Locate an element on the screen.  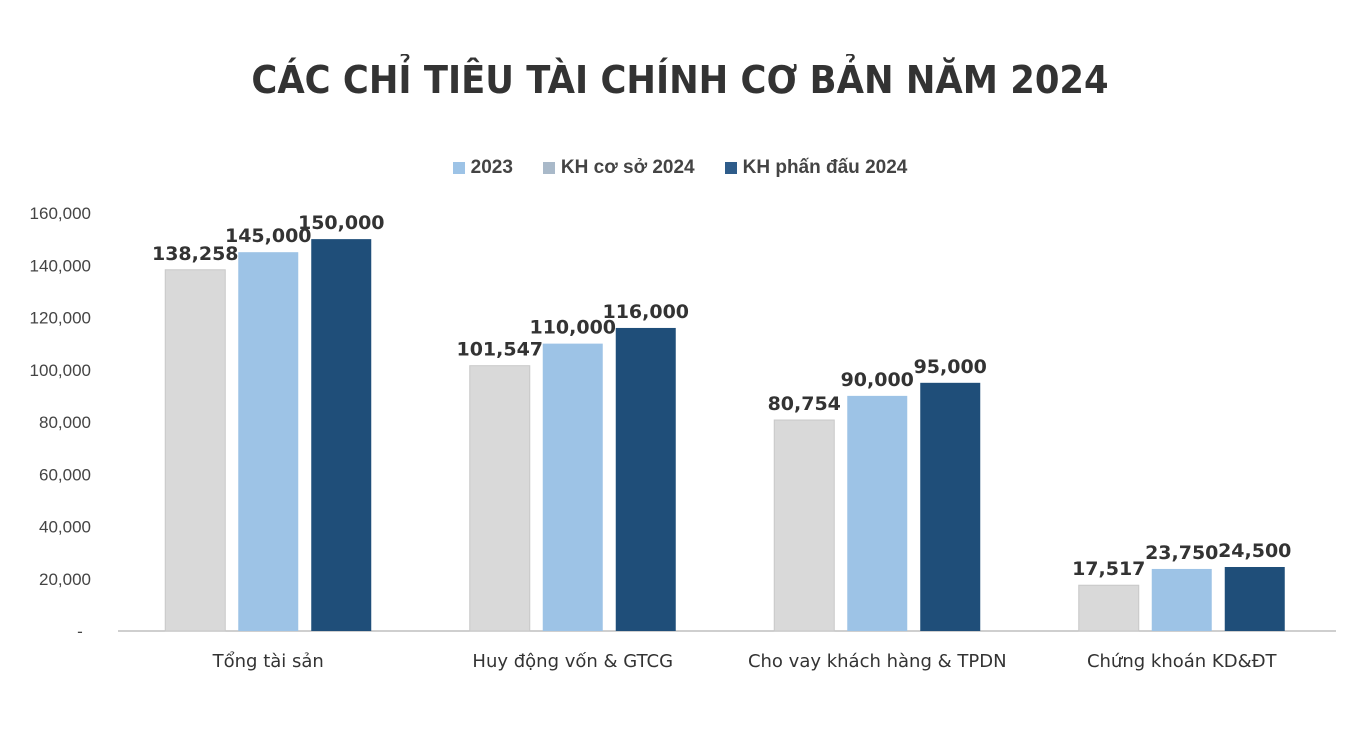
data-label: 116,000 is located at coordinates (645, 312).